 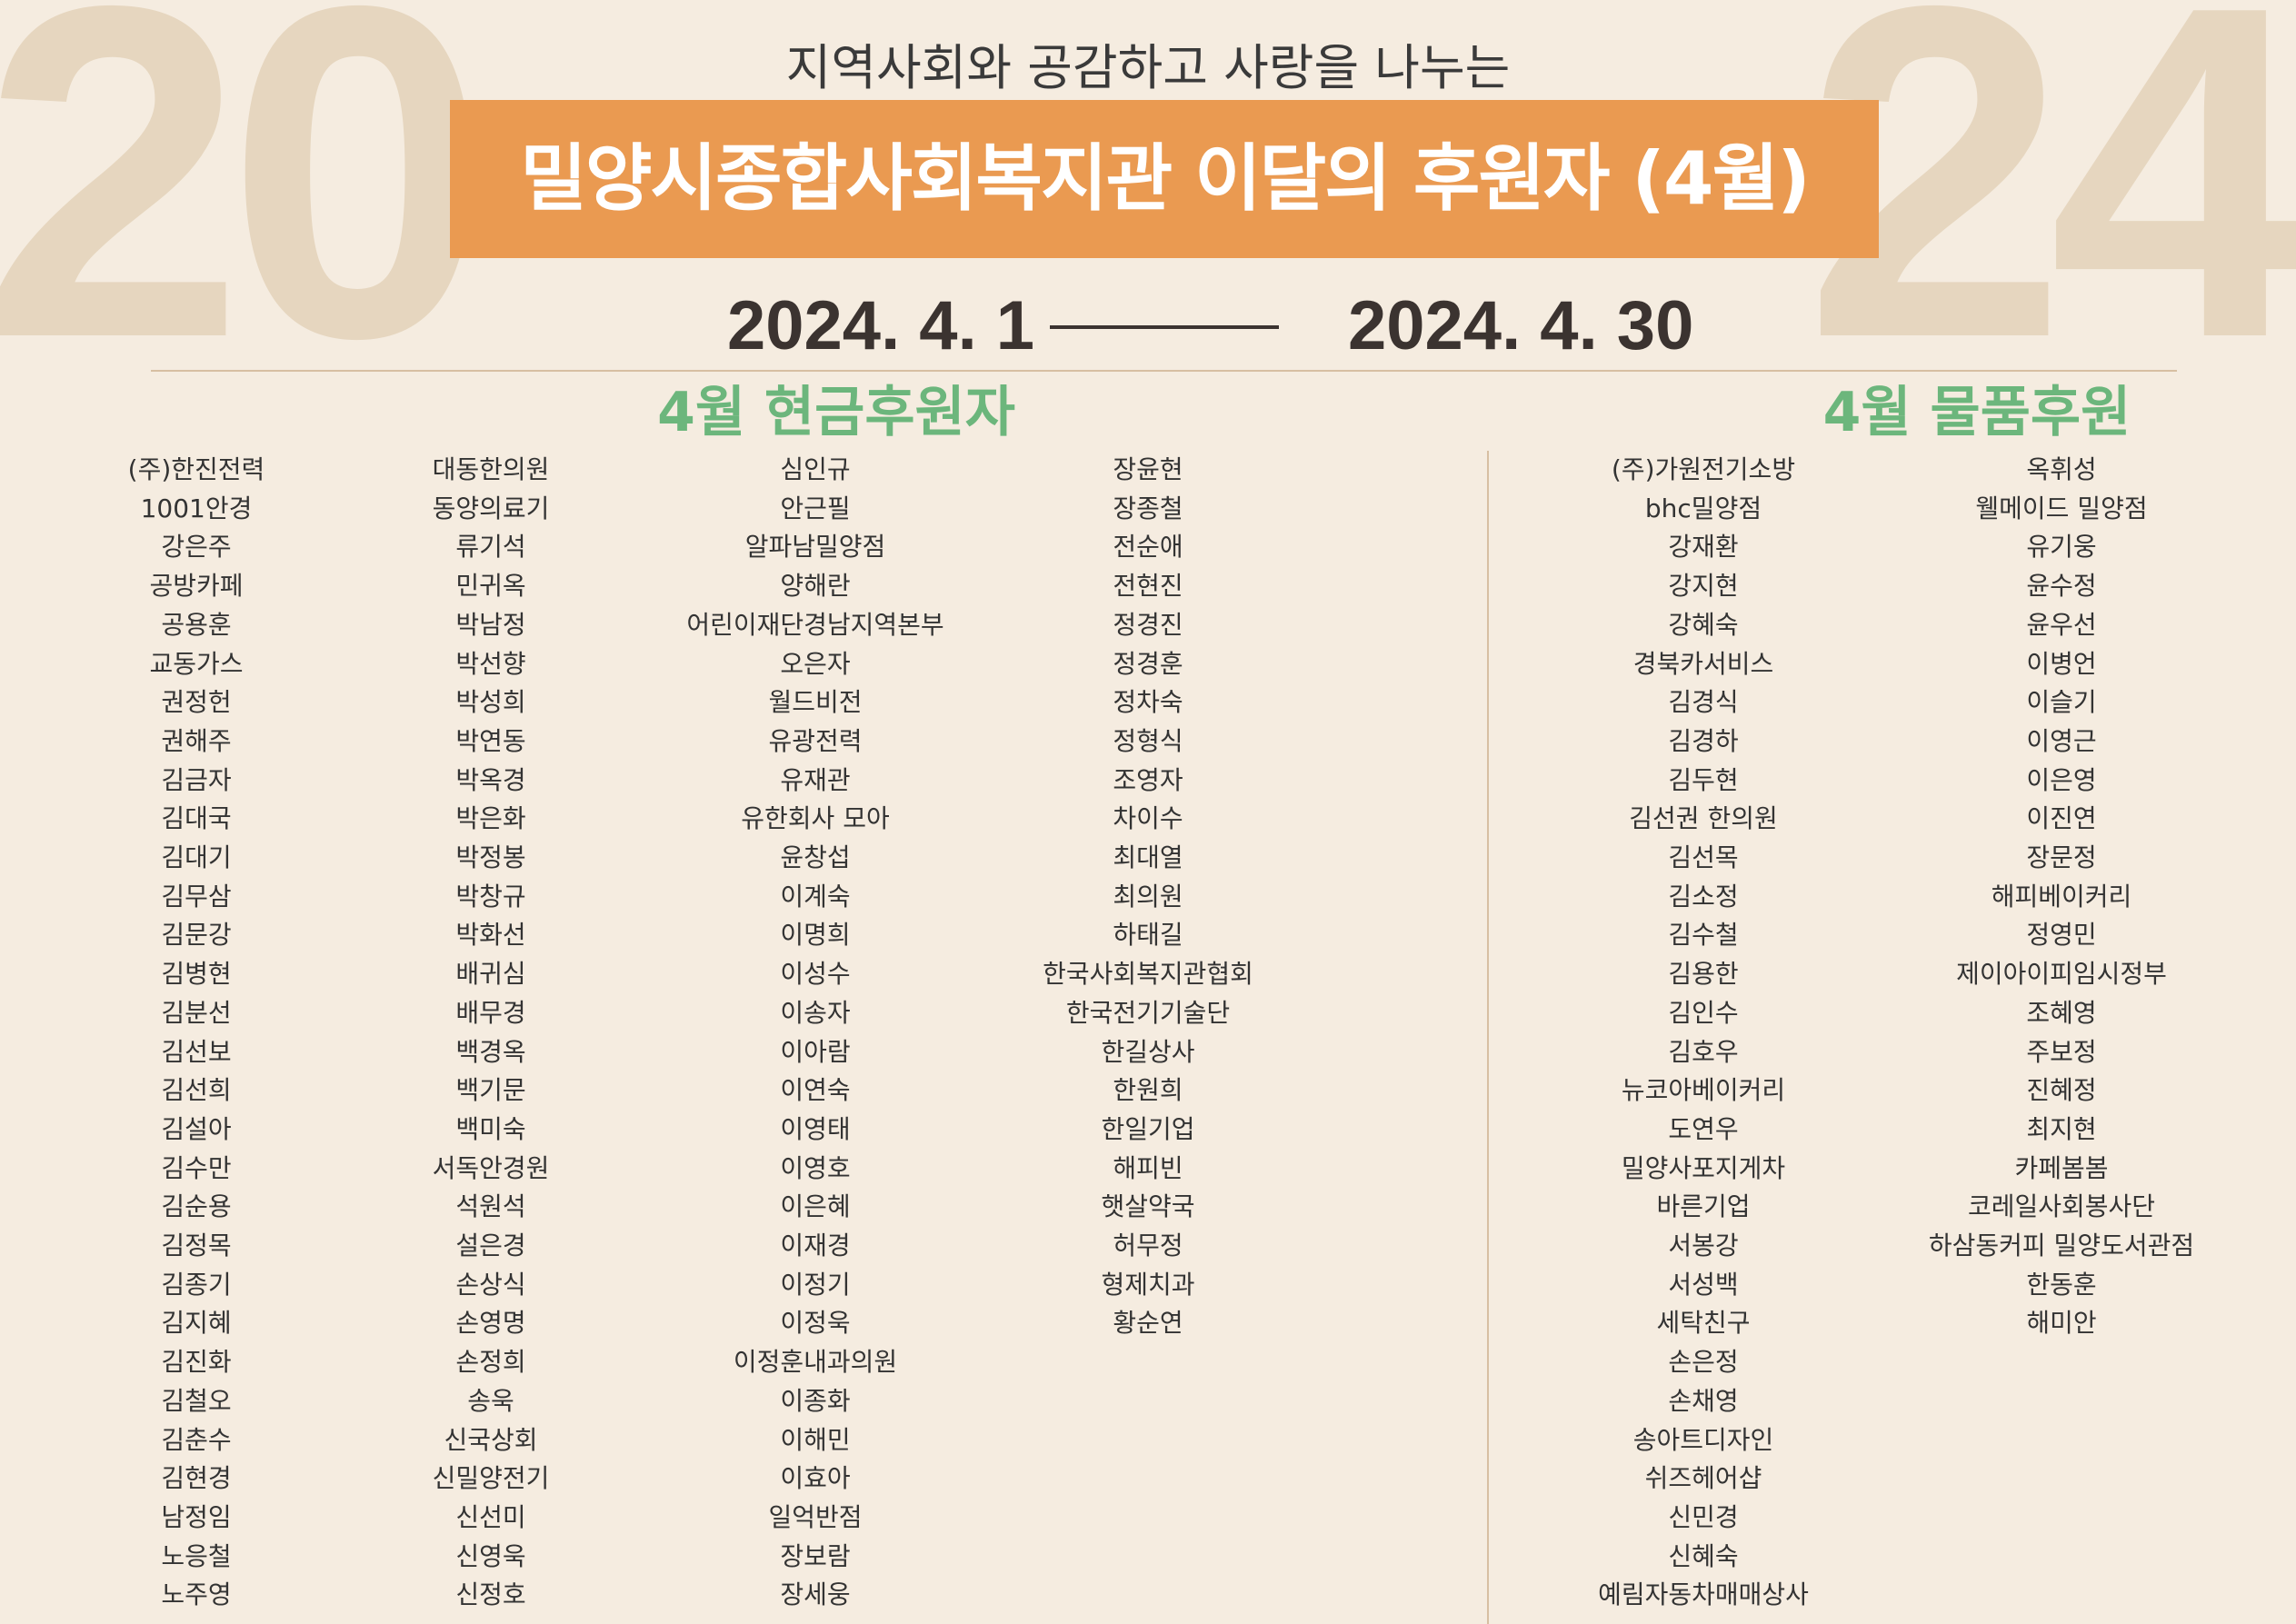 What do you see at coordinates (1148, 1090) in the screenshot?
I see `donor-name: 한원희` at bounding box center [1148, 1090].